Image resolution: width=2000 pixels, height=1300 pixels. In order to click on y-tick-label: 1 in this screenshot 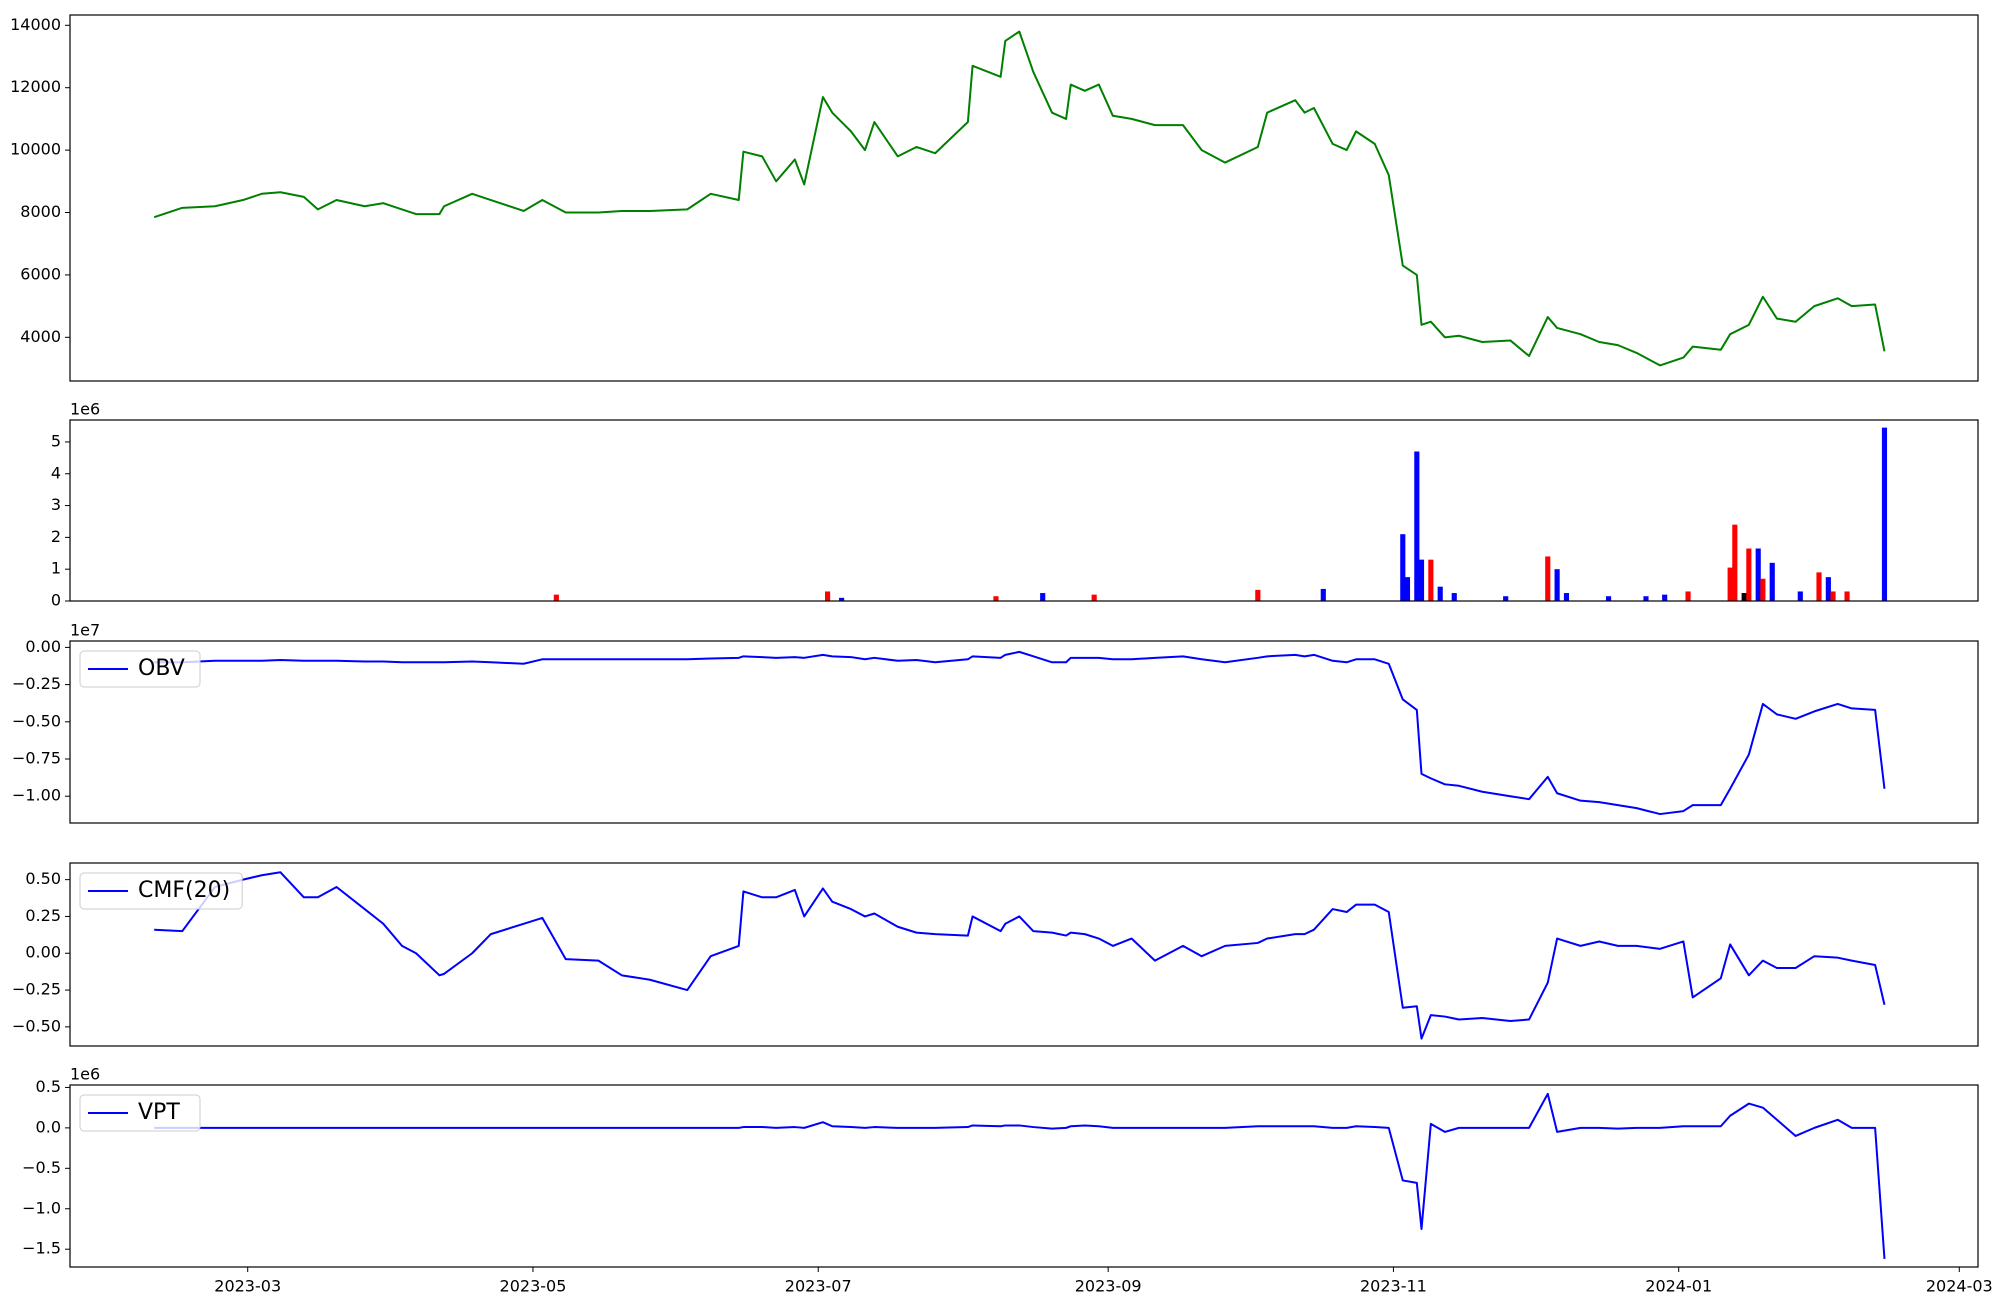, I will do `click(56, 568)`.